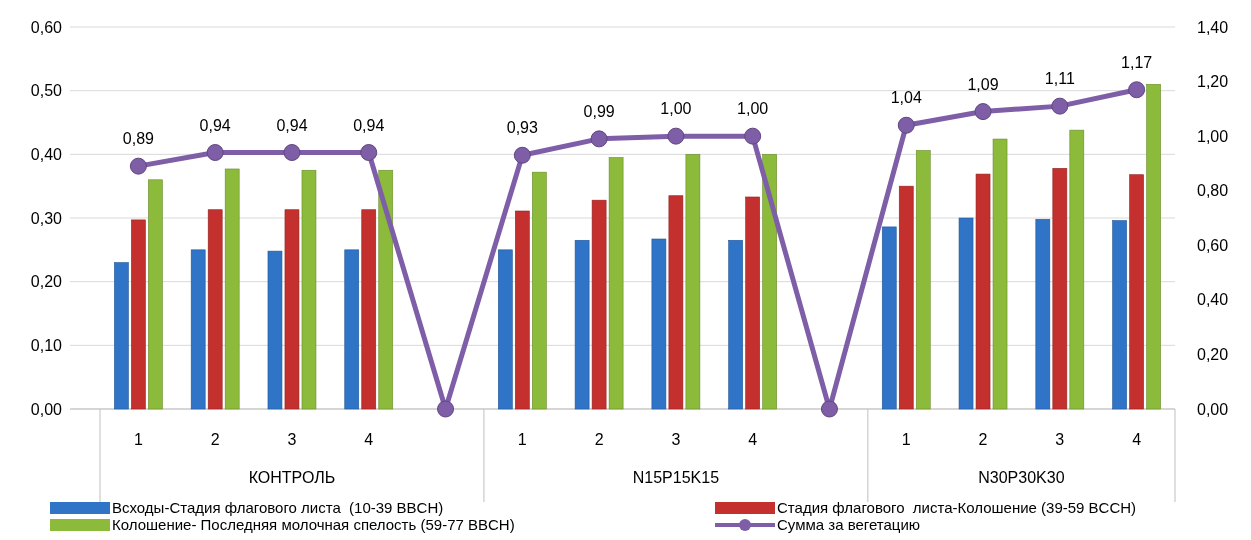  Describe the element at coordinates (46, 91) in the screenshot. I see `y-tick-label: 0,50` at that location.